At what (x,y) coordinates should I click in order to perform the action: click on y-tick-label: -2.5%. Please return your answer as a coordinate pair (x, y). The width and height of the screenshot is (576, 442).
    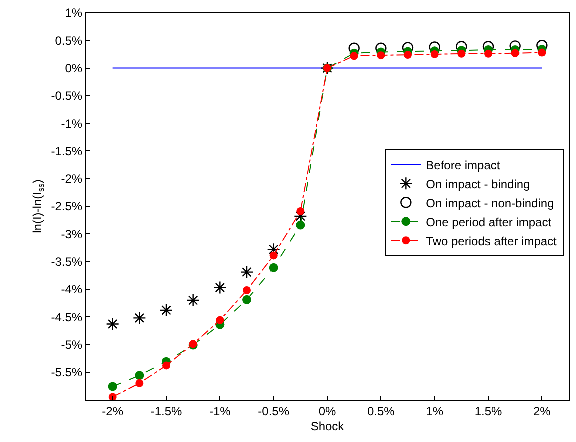
    Looking at the image, I should click on (67, 207).